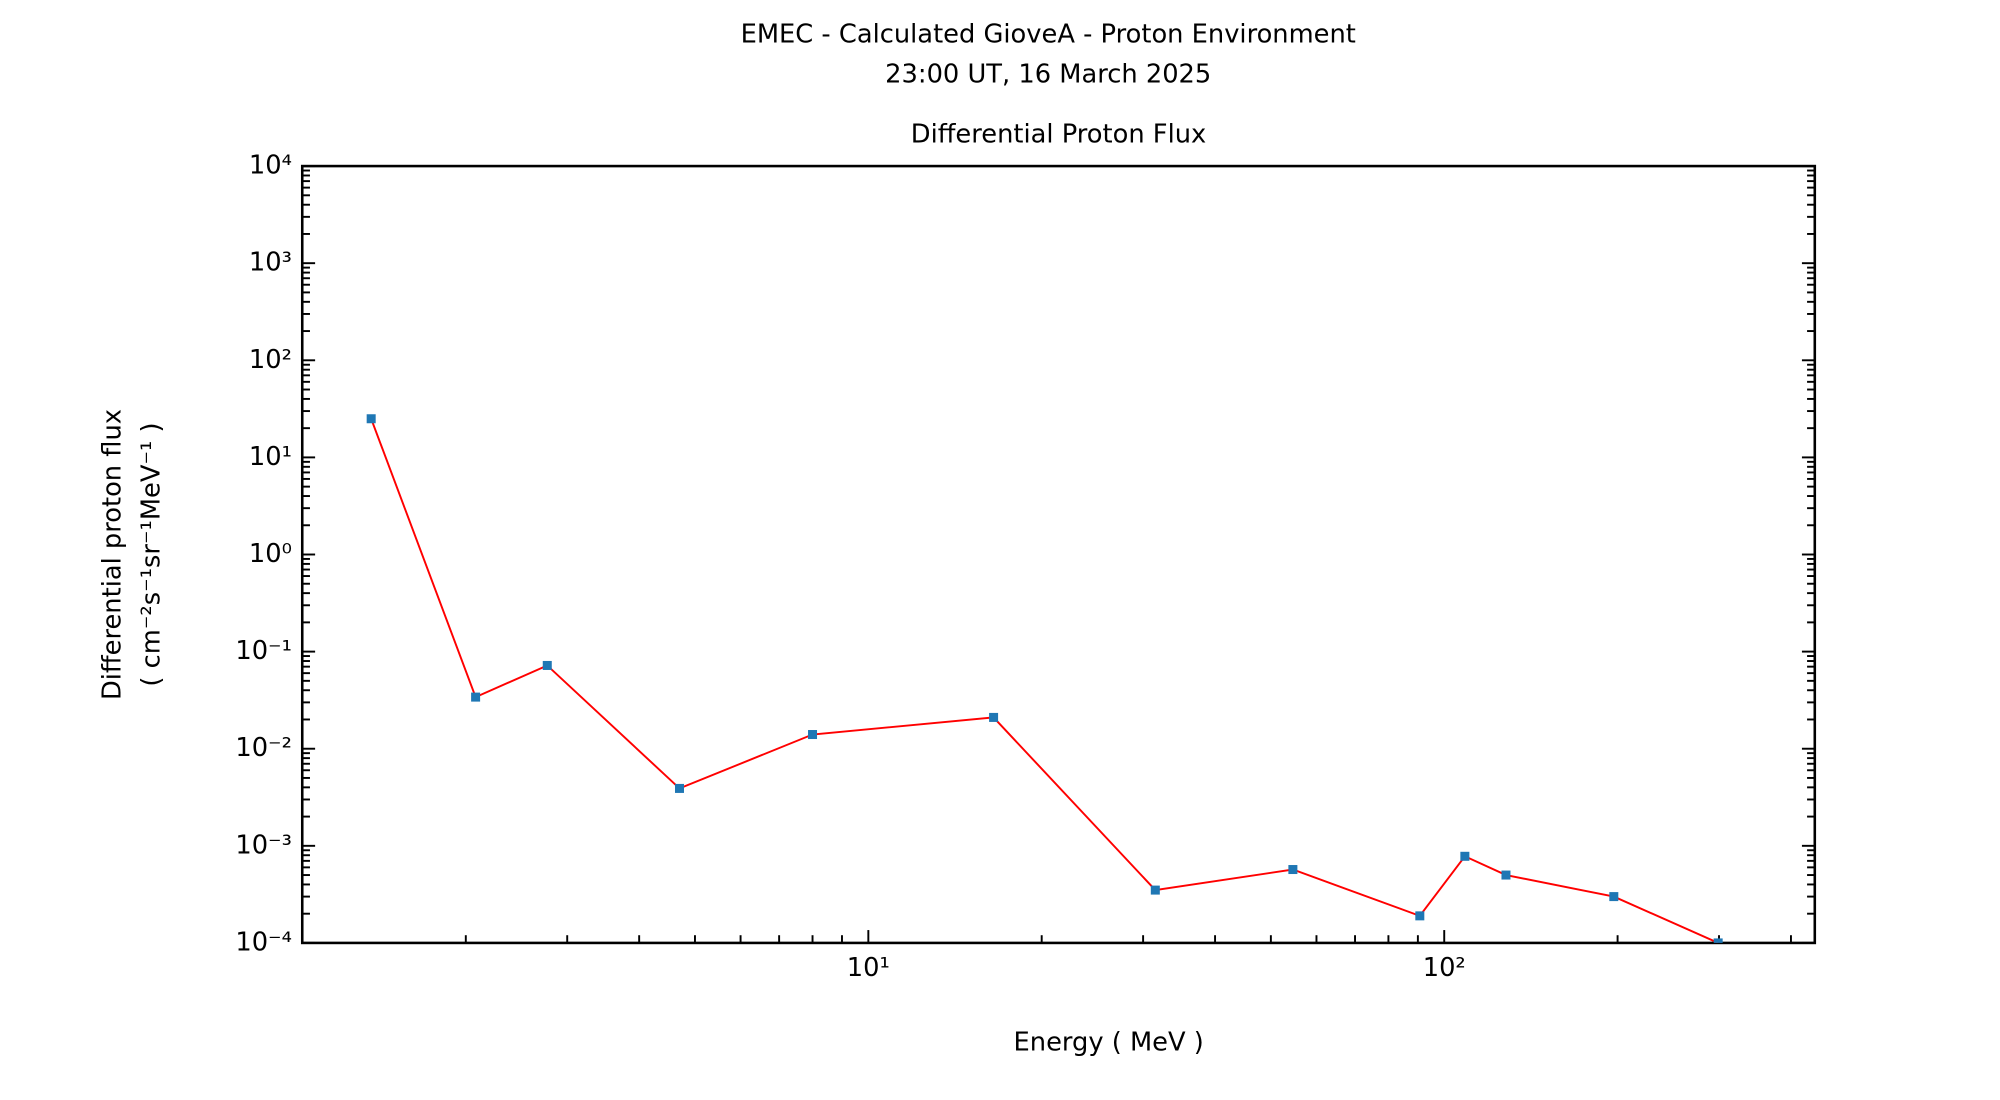 This screenshot has height=1100, width=2000. What do you see at coordinates (113, 554) in the screenshot?
I see `y-axis-label: Differential proton flux` at bounding box center [113, 554].